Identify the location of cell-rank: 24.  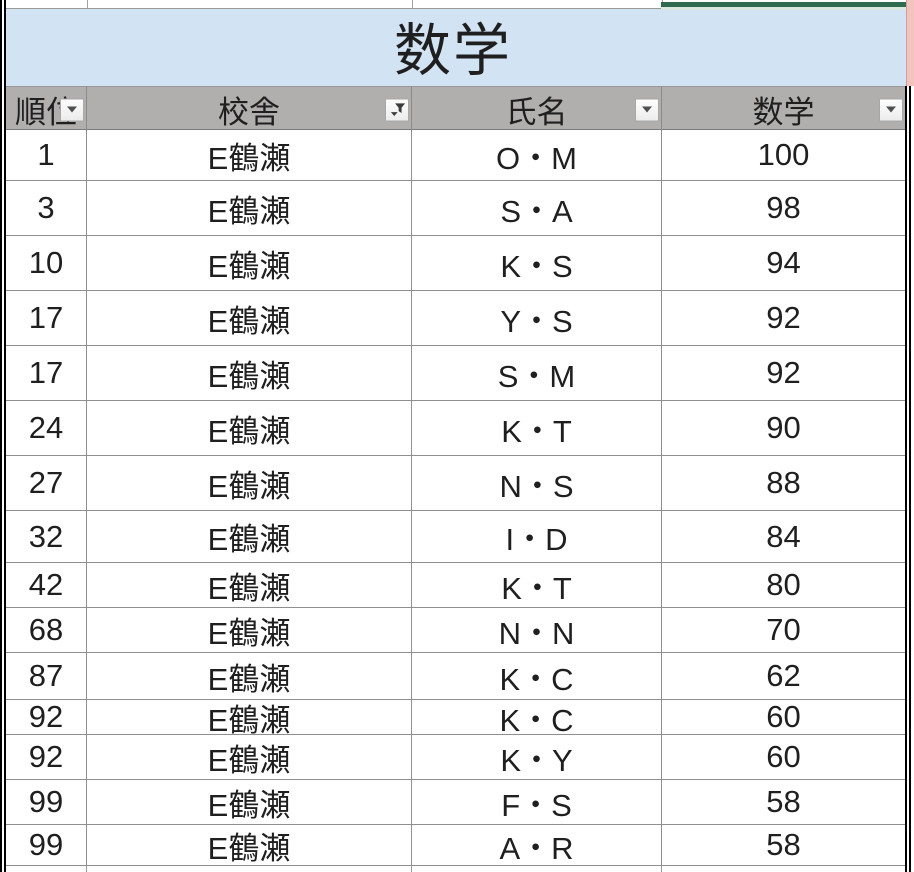
(46, 428).